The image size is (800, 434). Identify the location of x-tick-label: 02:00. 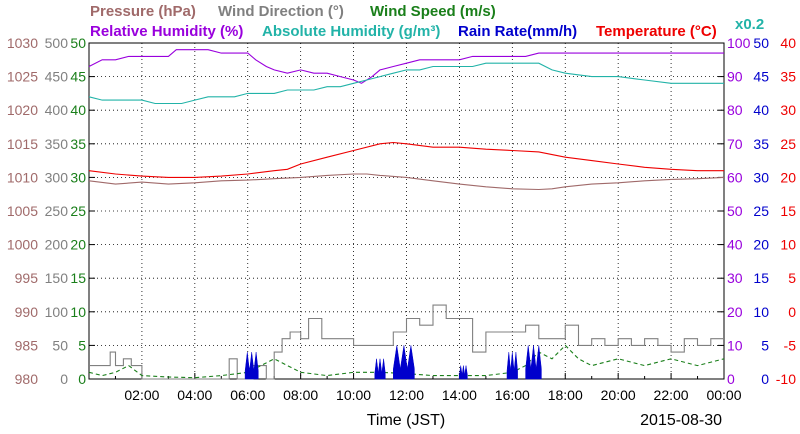
(141, 395).